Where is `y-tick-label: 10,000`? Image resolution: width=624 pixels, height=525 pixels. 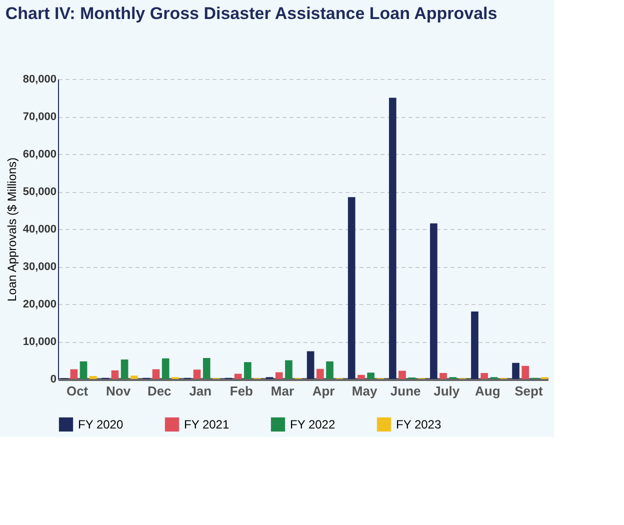 y-tick-label: 10,000 is located at coordinates (39, 342).